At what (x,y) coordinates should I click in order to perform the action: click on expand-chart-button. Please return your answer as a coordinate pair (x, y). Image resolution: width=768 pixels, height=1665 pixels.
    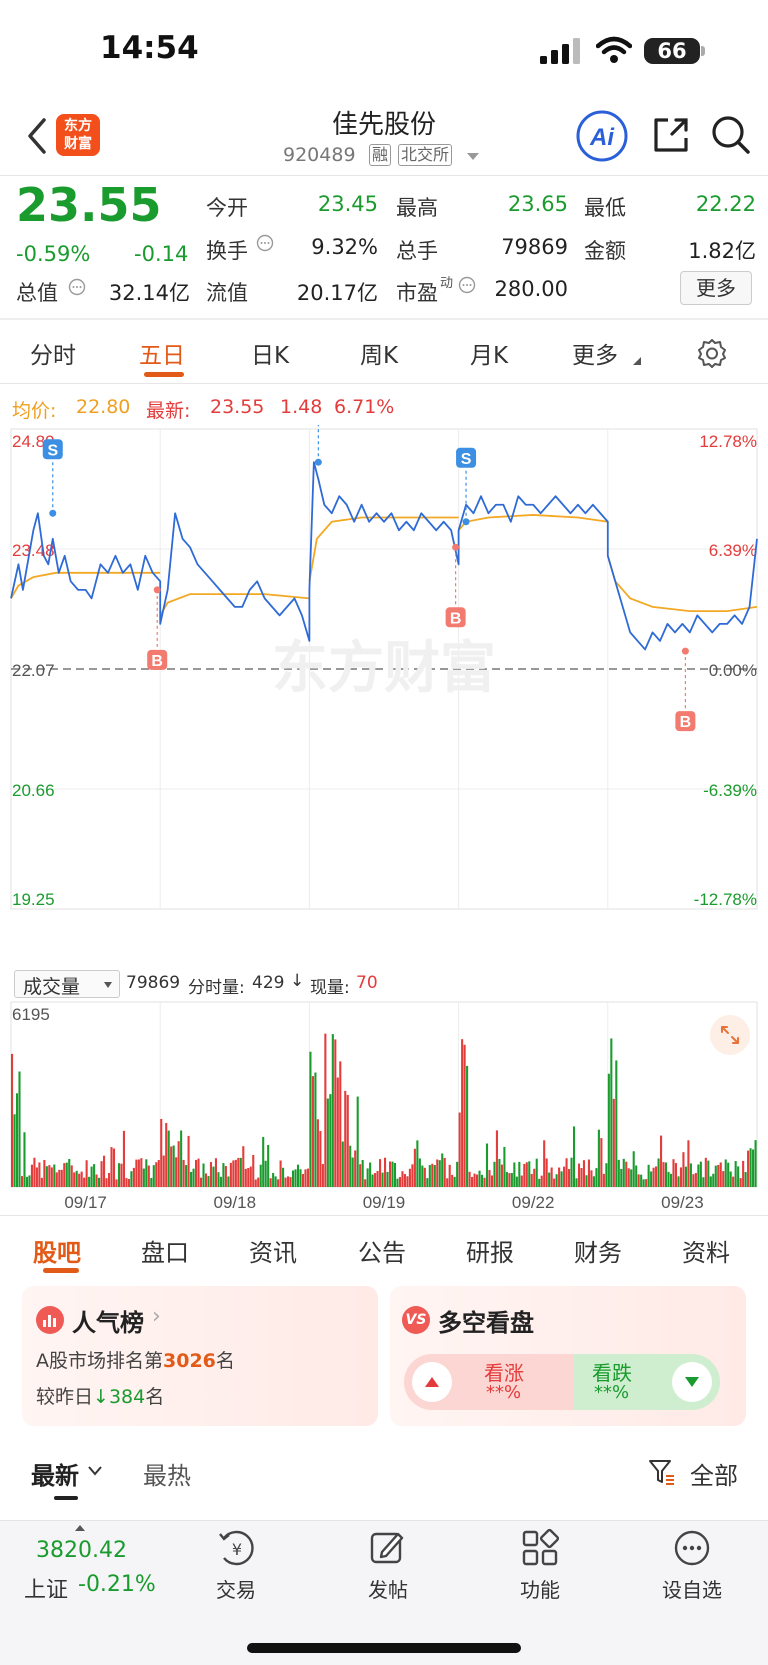
    Looking at the image, I should click on (730, 1035).